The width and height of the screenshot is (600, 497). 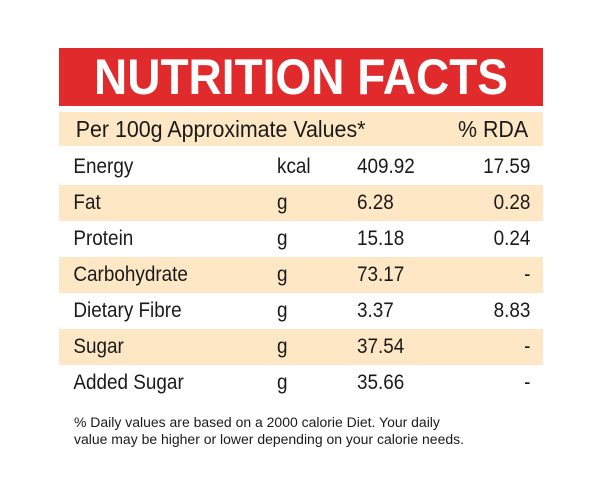 I want to click on table-row: Dietary Fibre g 3.37 8.83, so click(x=301, y=311).